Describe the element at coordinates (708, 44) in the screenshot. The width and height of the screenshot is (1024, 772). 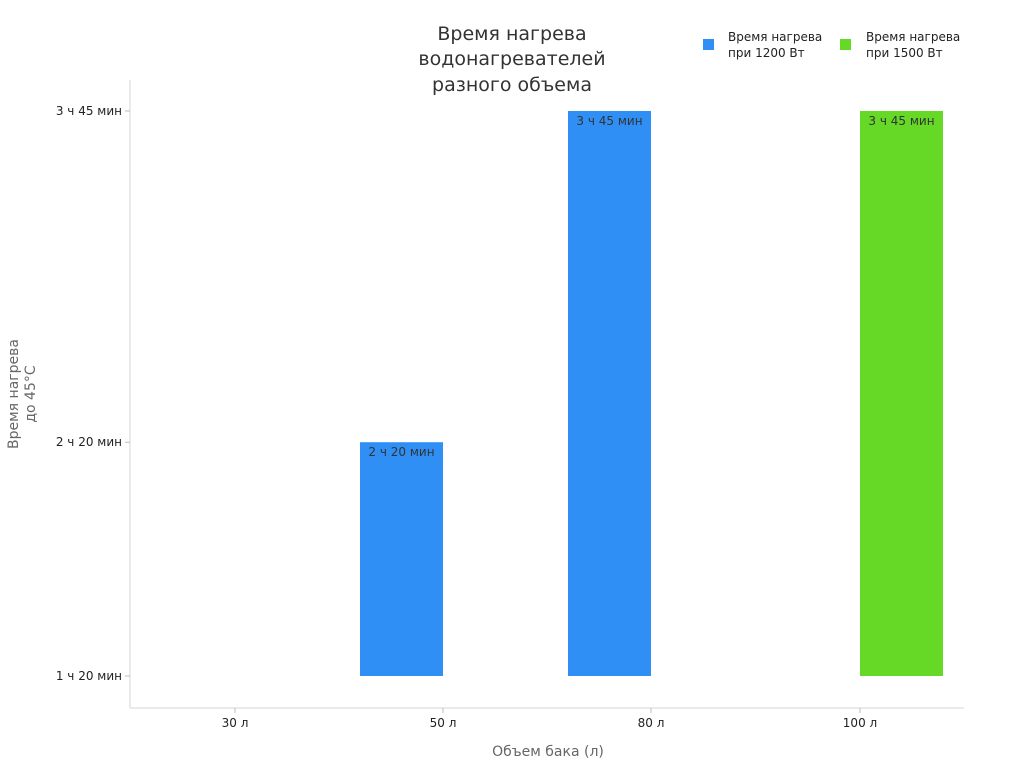
I see `legend-swatch-1200w` at that location.